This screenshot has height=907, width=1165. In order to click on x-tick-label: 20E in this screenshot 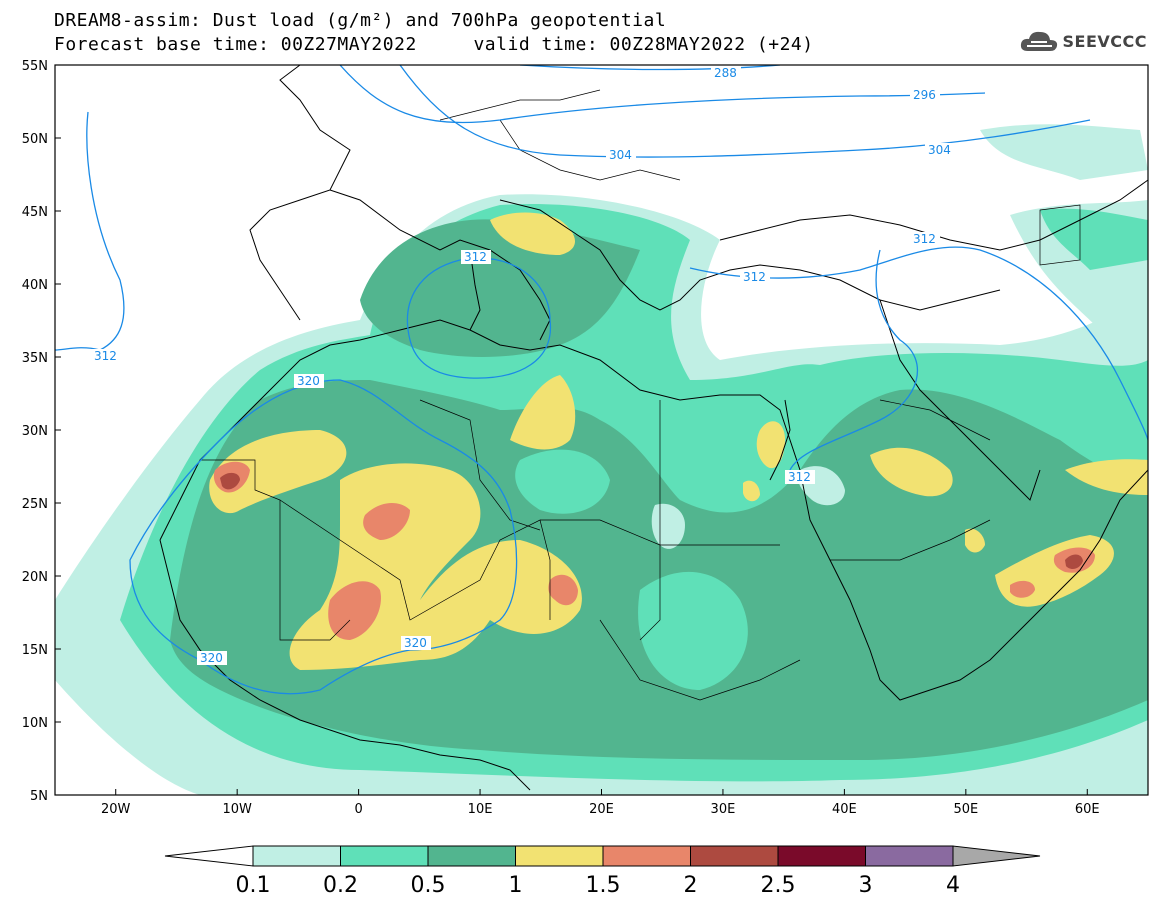, I will do `click(601, 809)`.